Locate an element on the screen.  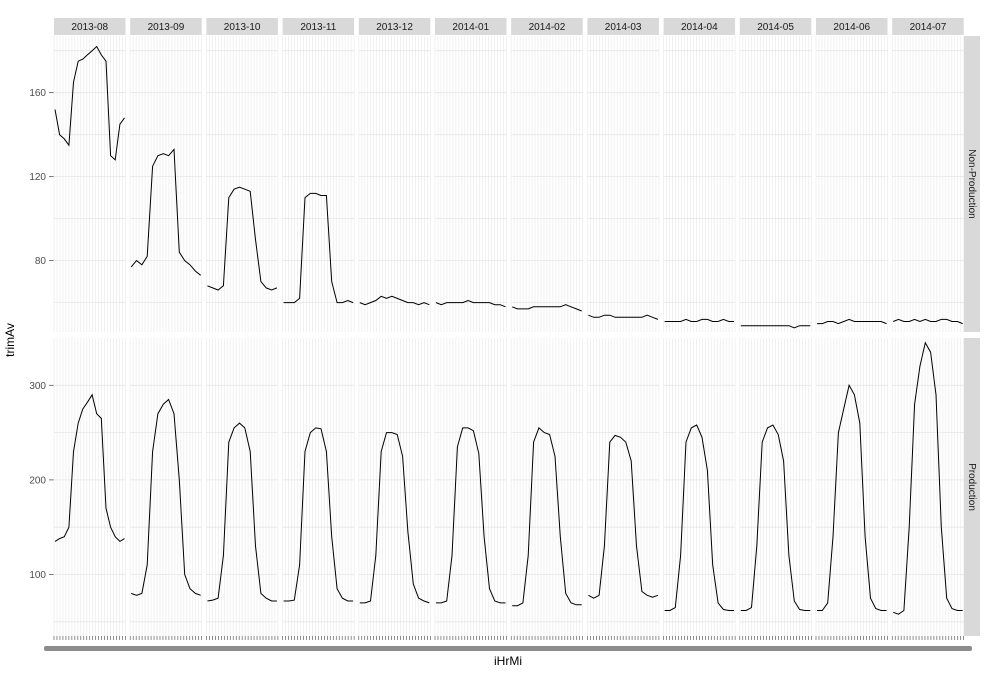
row-strip-label: Non-Production is located at coordinates (971, 183).